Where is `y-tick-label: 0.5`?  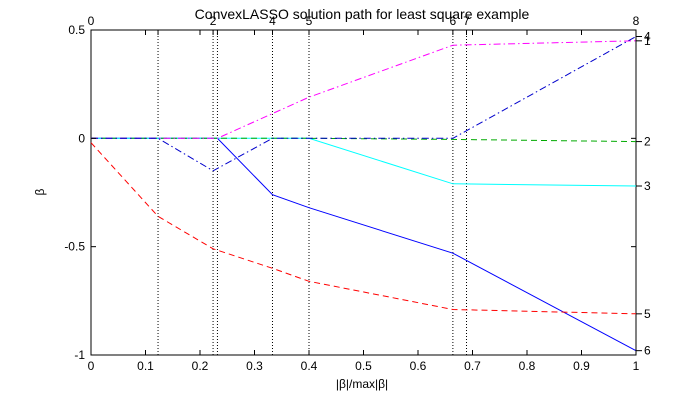
y-tick-label: 0.5 is located at coordinates (76, 30).